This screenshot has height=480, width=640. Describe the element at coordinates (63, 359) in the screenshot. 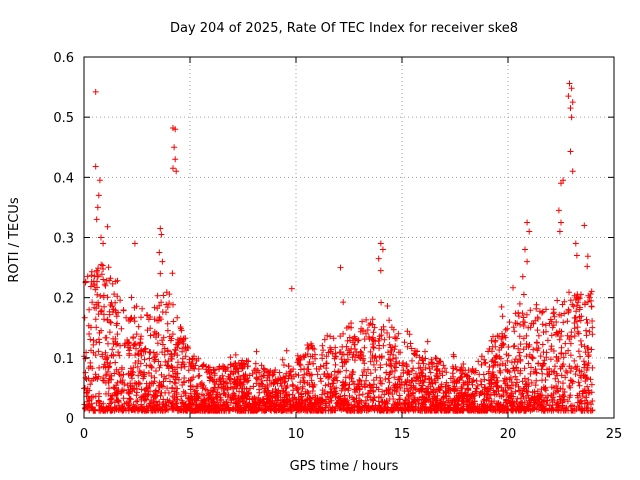

I see `y-tick-label: 0.1` at that location.